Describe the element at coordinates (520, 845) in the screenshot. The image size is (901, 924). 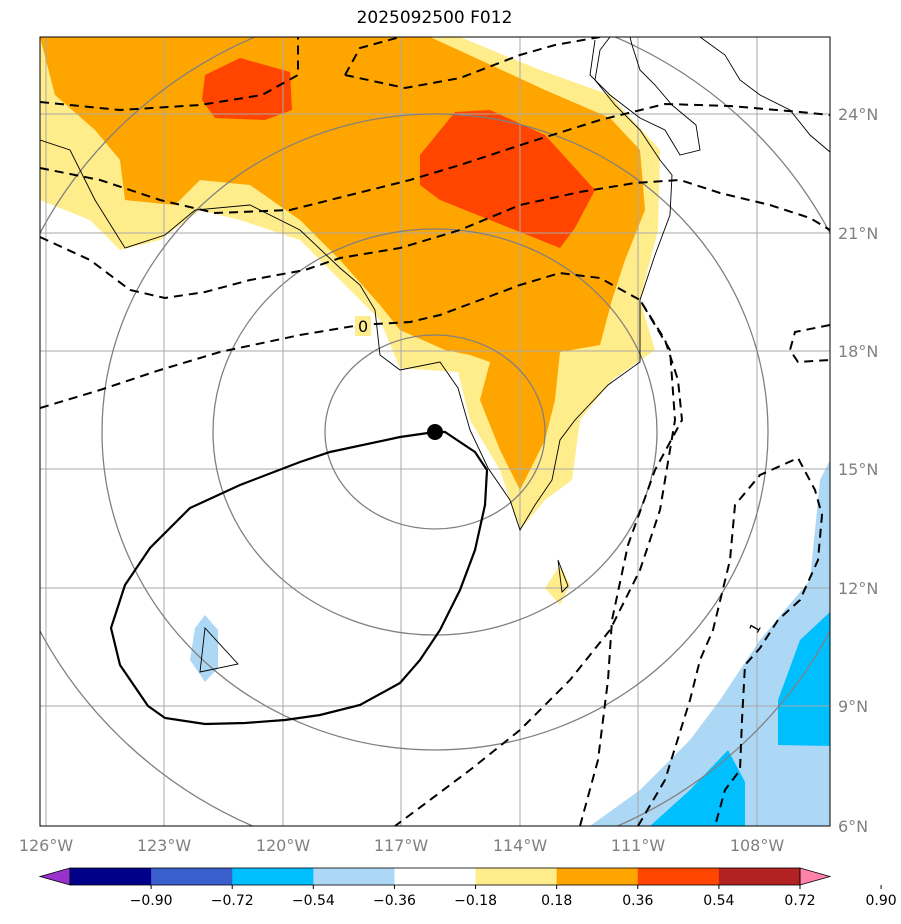
I see `lon-label: 114°W` at that location.